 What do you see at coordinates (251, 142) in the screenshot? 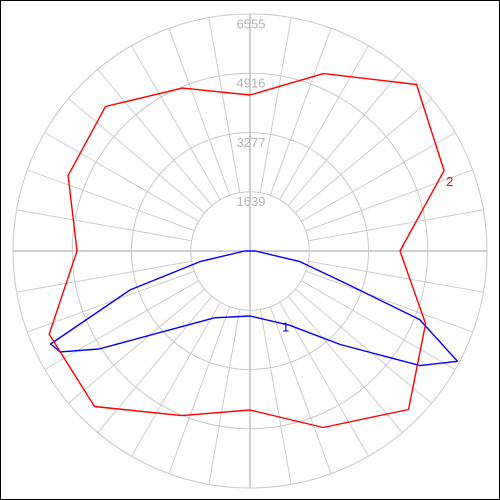
I see `r-tick-label: 3277` at bounding box center [251, 142].